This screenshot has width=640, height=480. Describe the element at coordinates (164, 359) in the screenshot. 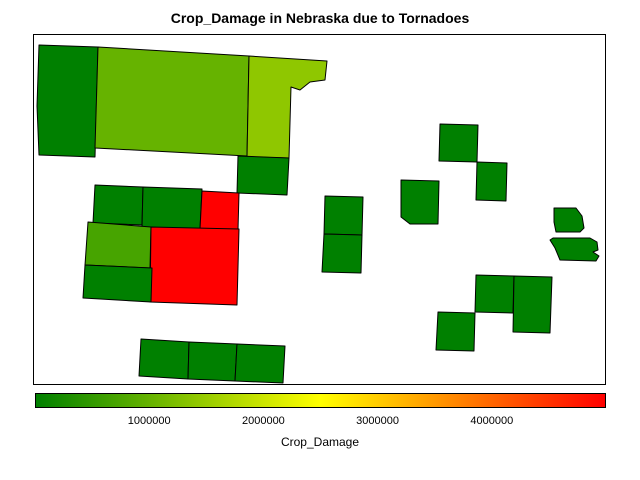

I see `county-c11` at that location.